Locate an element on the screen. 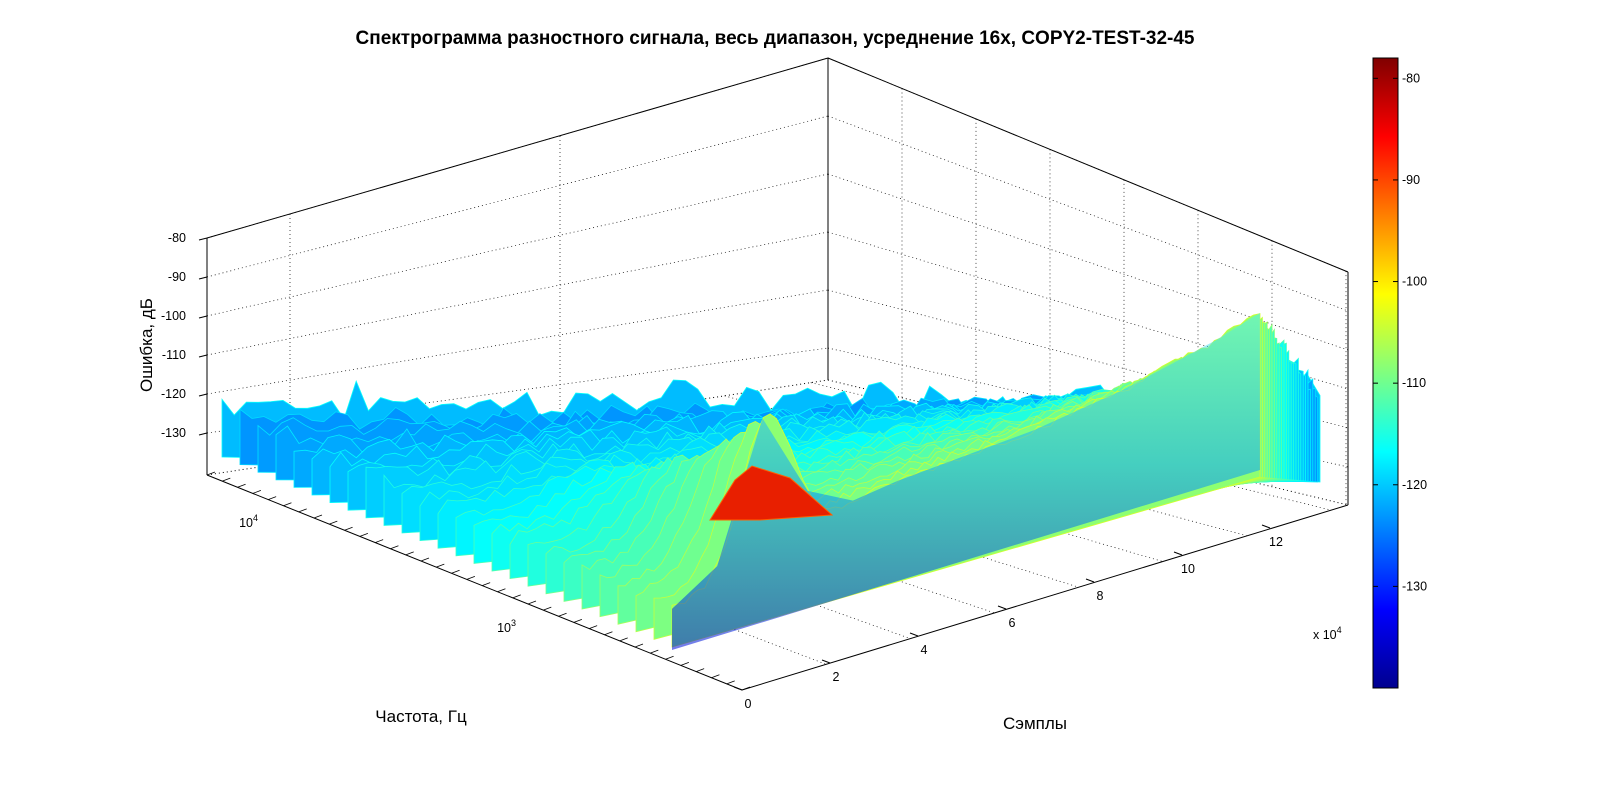  x-tick-label: 6 is located at coordinates (1012, 623).